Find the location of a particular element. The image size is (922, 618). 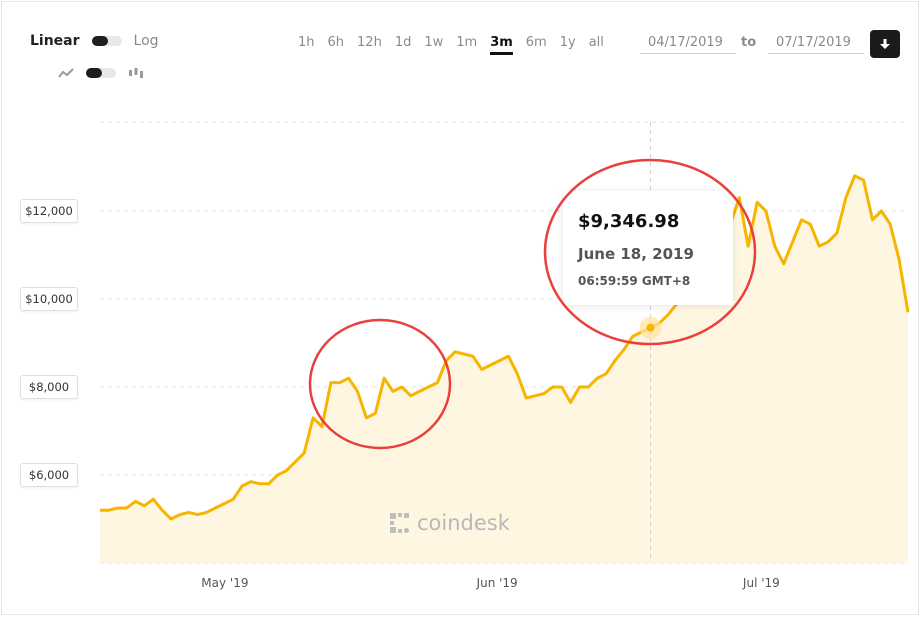

chart-type-toggle is located at coordinates (101, 73).